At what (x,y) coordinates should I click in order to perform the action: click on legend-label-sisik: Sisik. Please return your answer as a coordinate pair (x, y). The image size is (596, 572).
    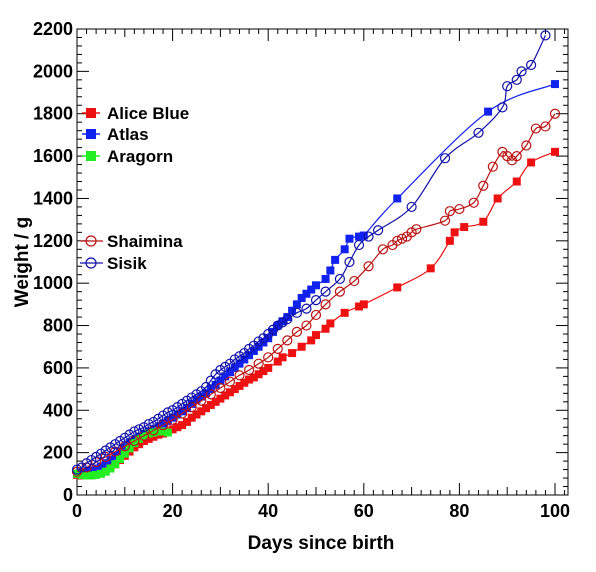
    Looking at the image, I should click on (127, 263).